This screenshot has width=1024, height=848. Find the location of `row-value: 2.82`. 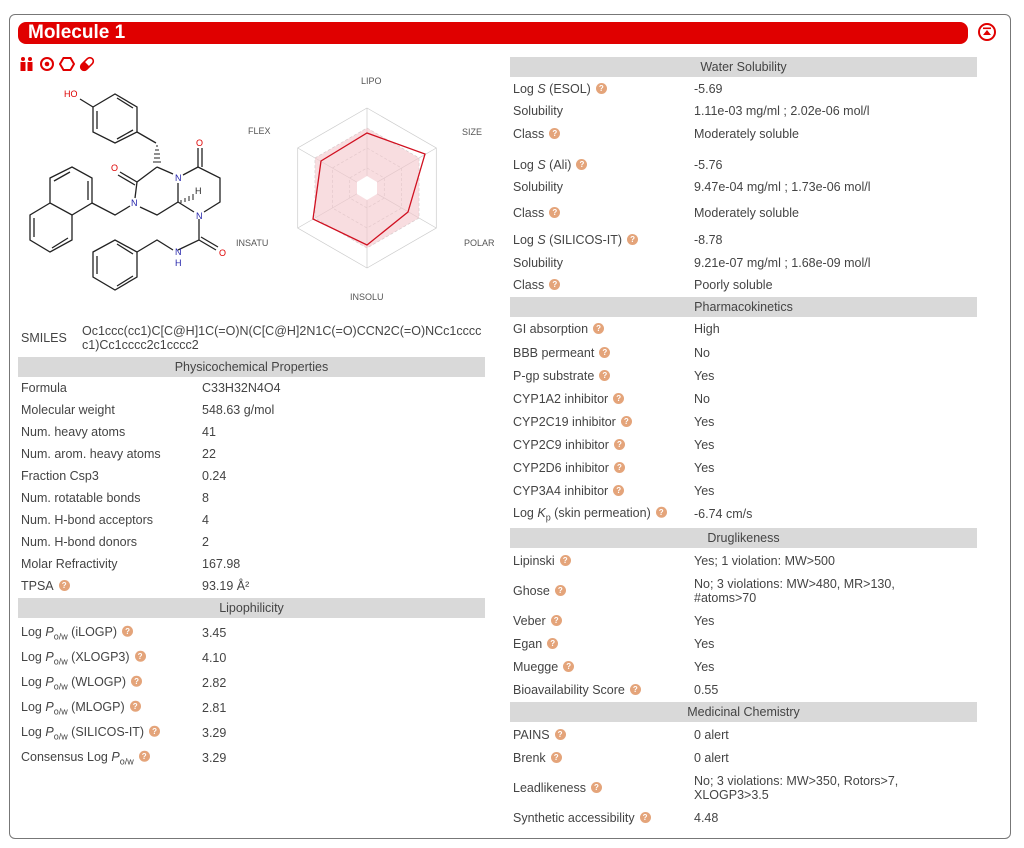

row-value: 2.82 is located at coordinates (214, 683).